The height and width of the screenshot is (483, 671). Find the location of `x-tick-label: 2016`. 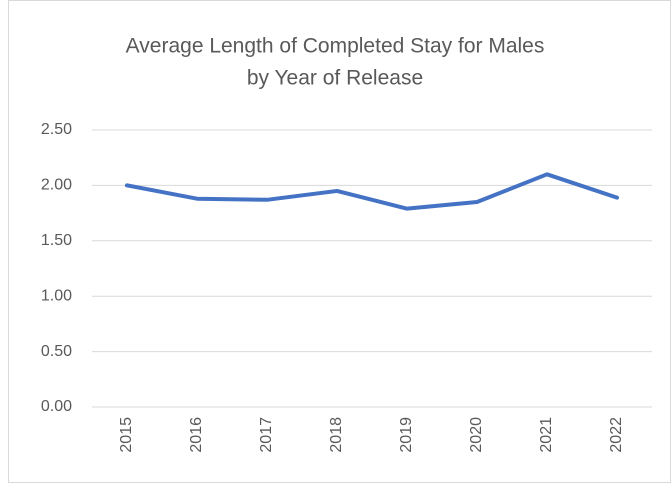

x-tick-label: 2016 is located at coordinates (196, 435).